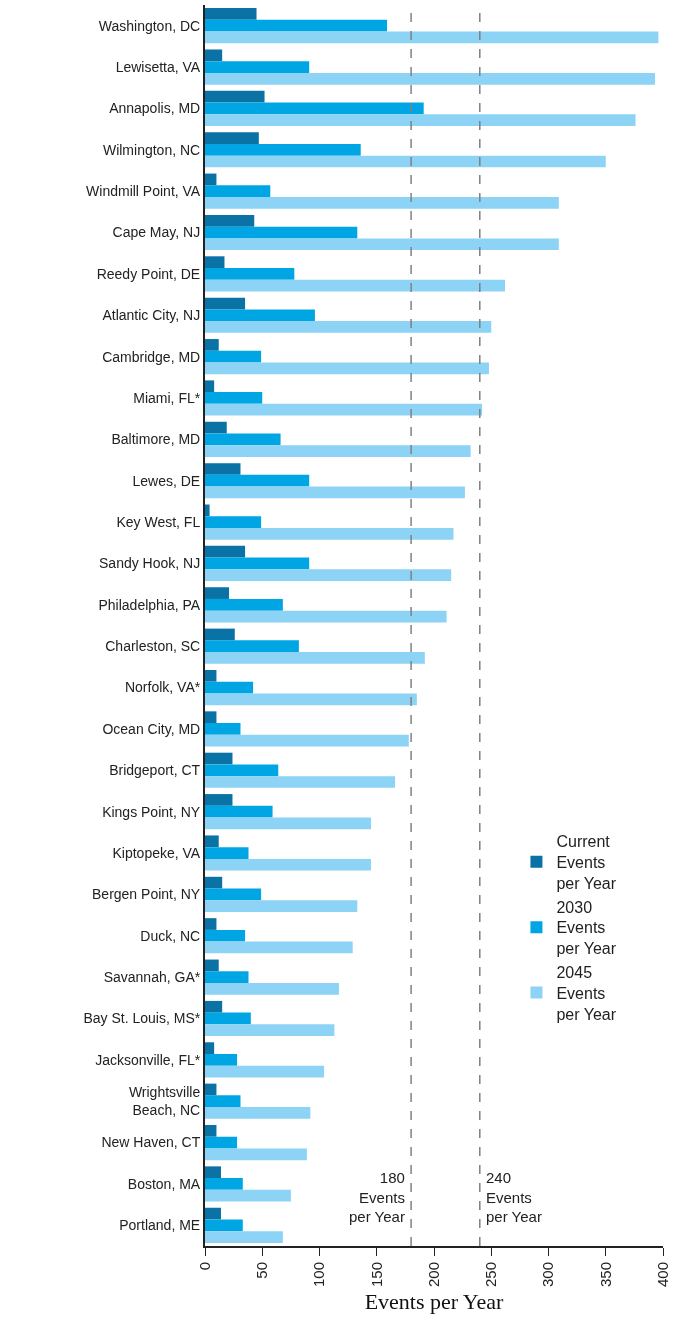 The height and width of the screenshot is (1341, 675). Describe the element at coordinates (151, 1142) in the screenshot. I see `y-tick-label: New Haven, CT` at that location.